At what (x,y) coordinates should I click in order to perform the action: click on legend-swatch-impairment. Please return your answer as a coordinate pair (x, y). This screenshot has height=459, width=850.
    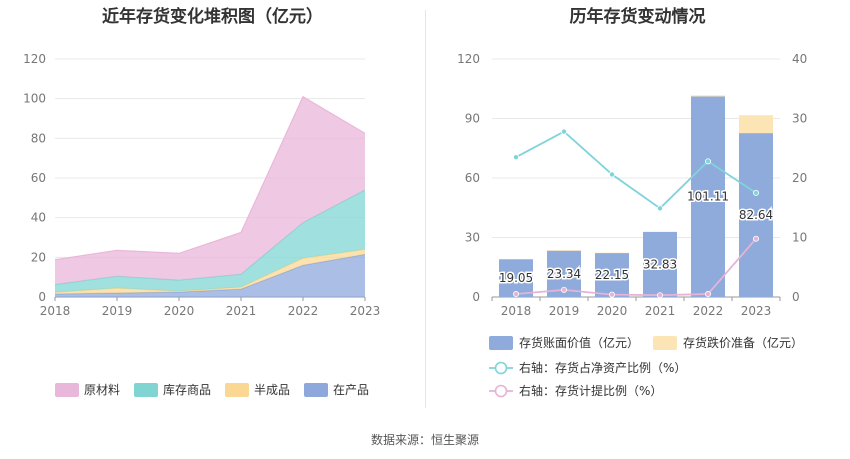
    Looking at the image, I should click on (665, 343).